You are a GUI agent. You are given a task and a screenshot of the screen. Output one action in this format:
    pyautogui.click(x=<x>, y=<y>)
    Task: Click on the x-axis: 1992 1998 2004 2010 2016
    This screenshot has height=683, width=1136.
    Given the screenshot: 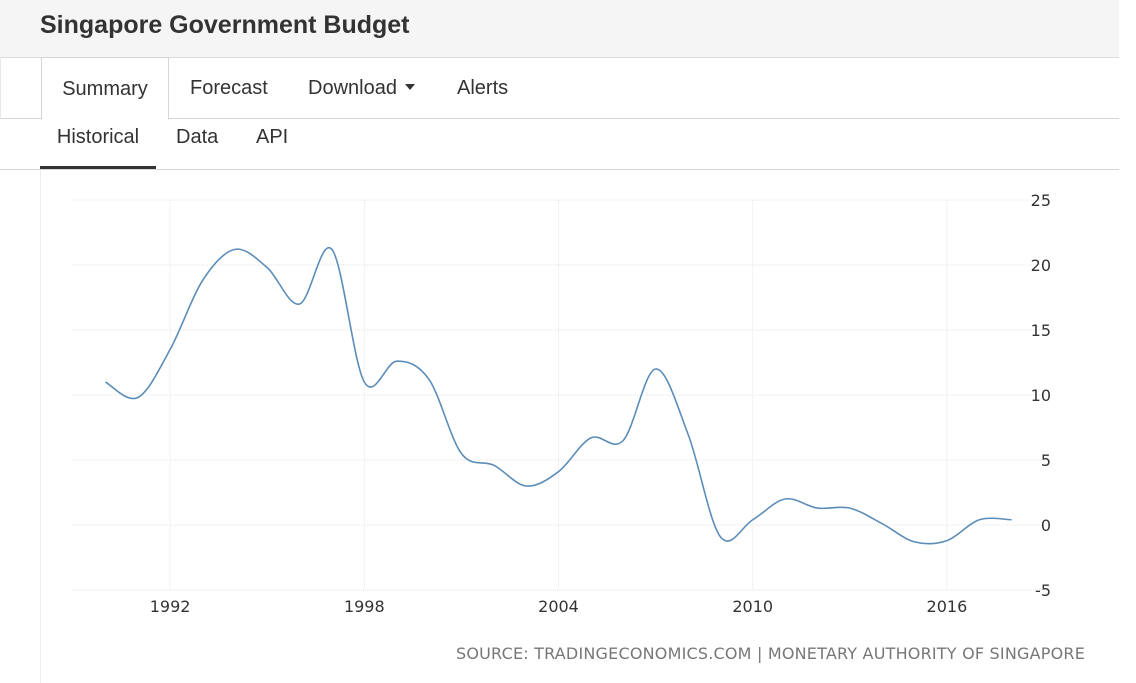 What is the action you would take?
    pyautogui.click(x=559, y=606)
    